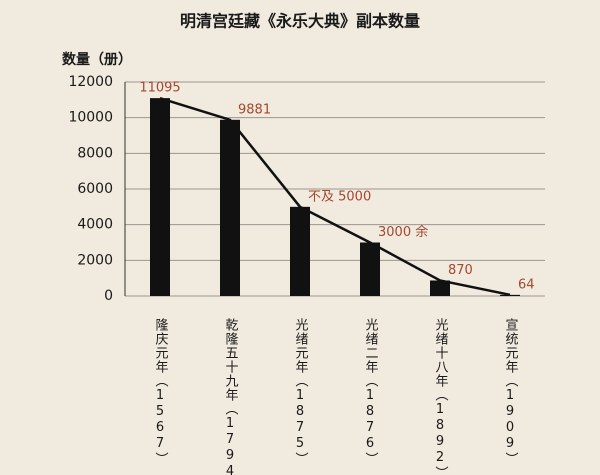 The width and height of the screenshot is (600, 475). I want to click on y-tick-label: 8000, so click(95, 153).